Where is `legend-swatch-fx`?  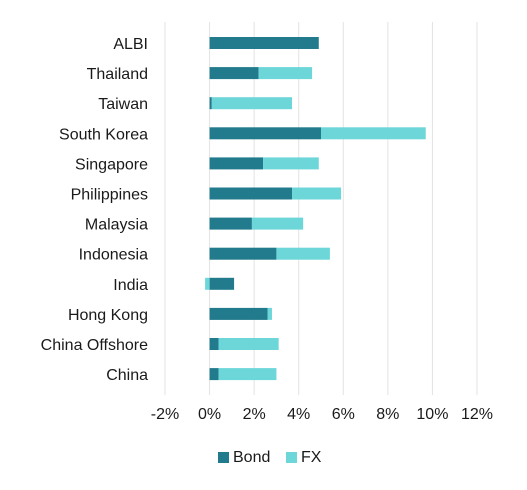
legend-swatch-fx is located at coordinates (291, 457).